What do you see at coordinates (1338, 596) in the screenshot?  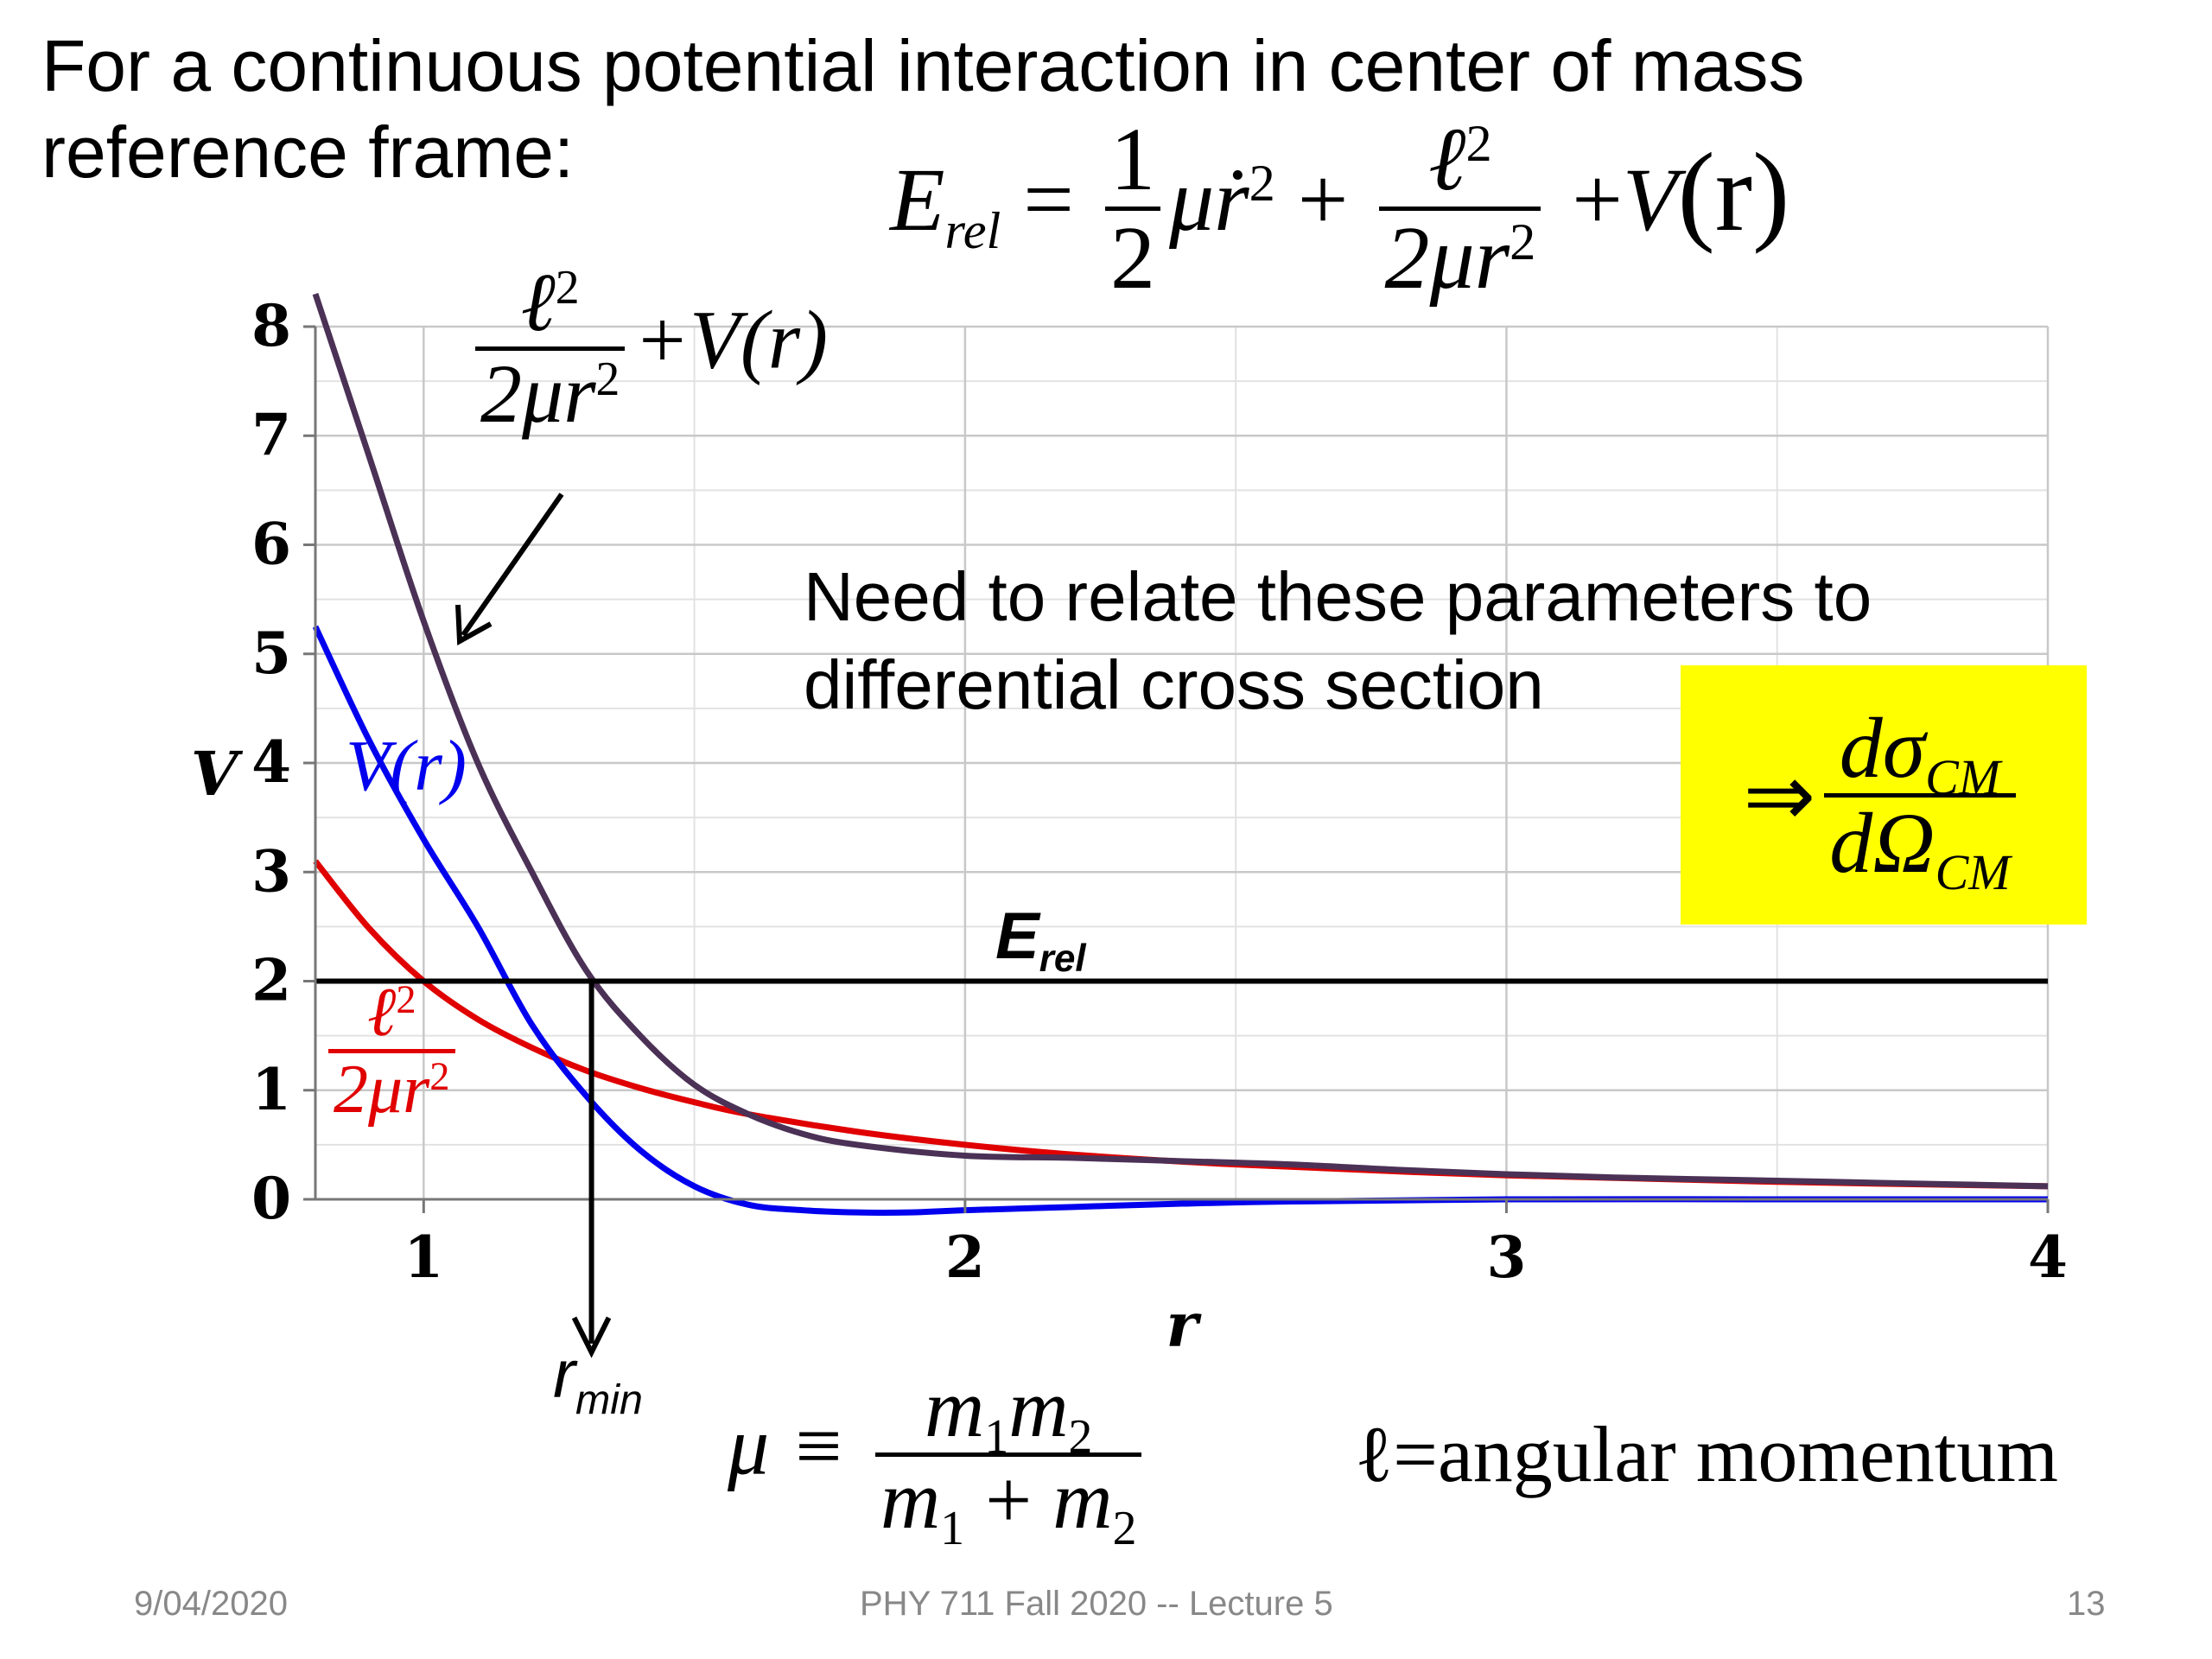 I see `note-line-1: Need to relate these parameters to` at bounding box center [1338, 596].